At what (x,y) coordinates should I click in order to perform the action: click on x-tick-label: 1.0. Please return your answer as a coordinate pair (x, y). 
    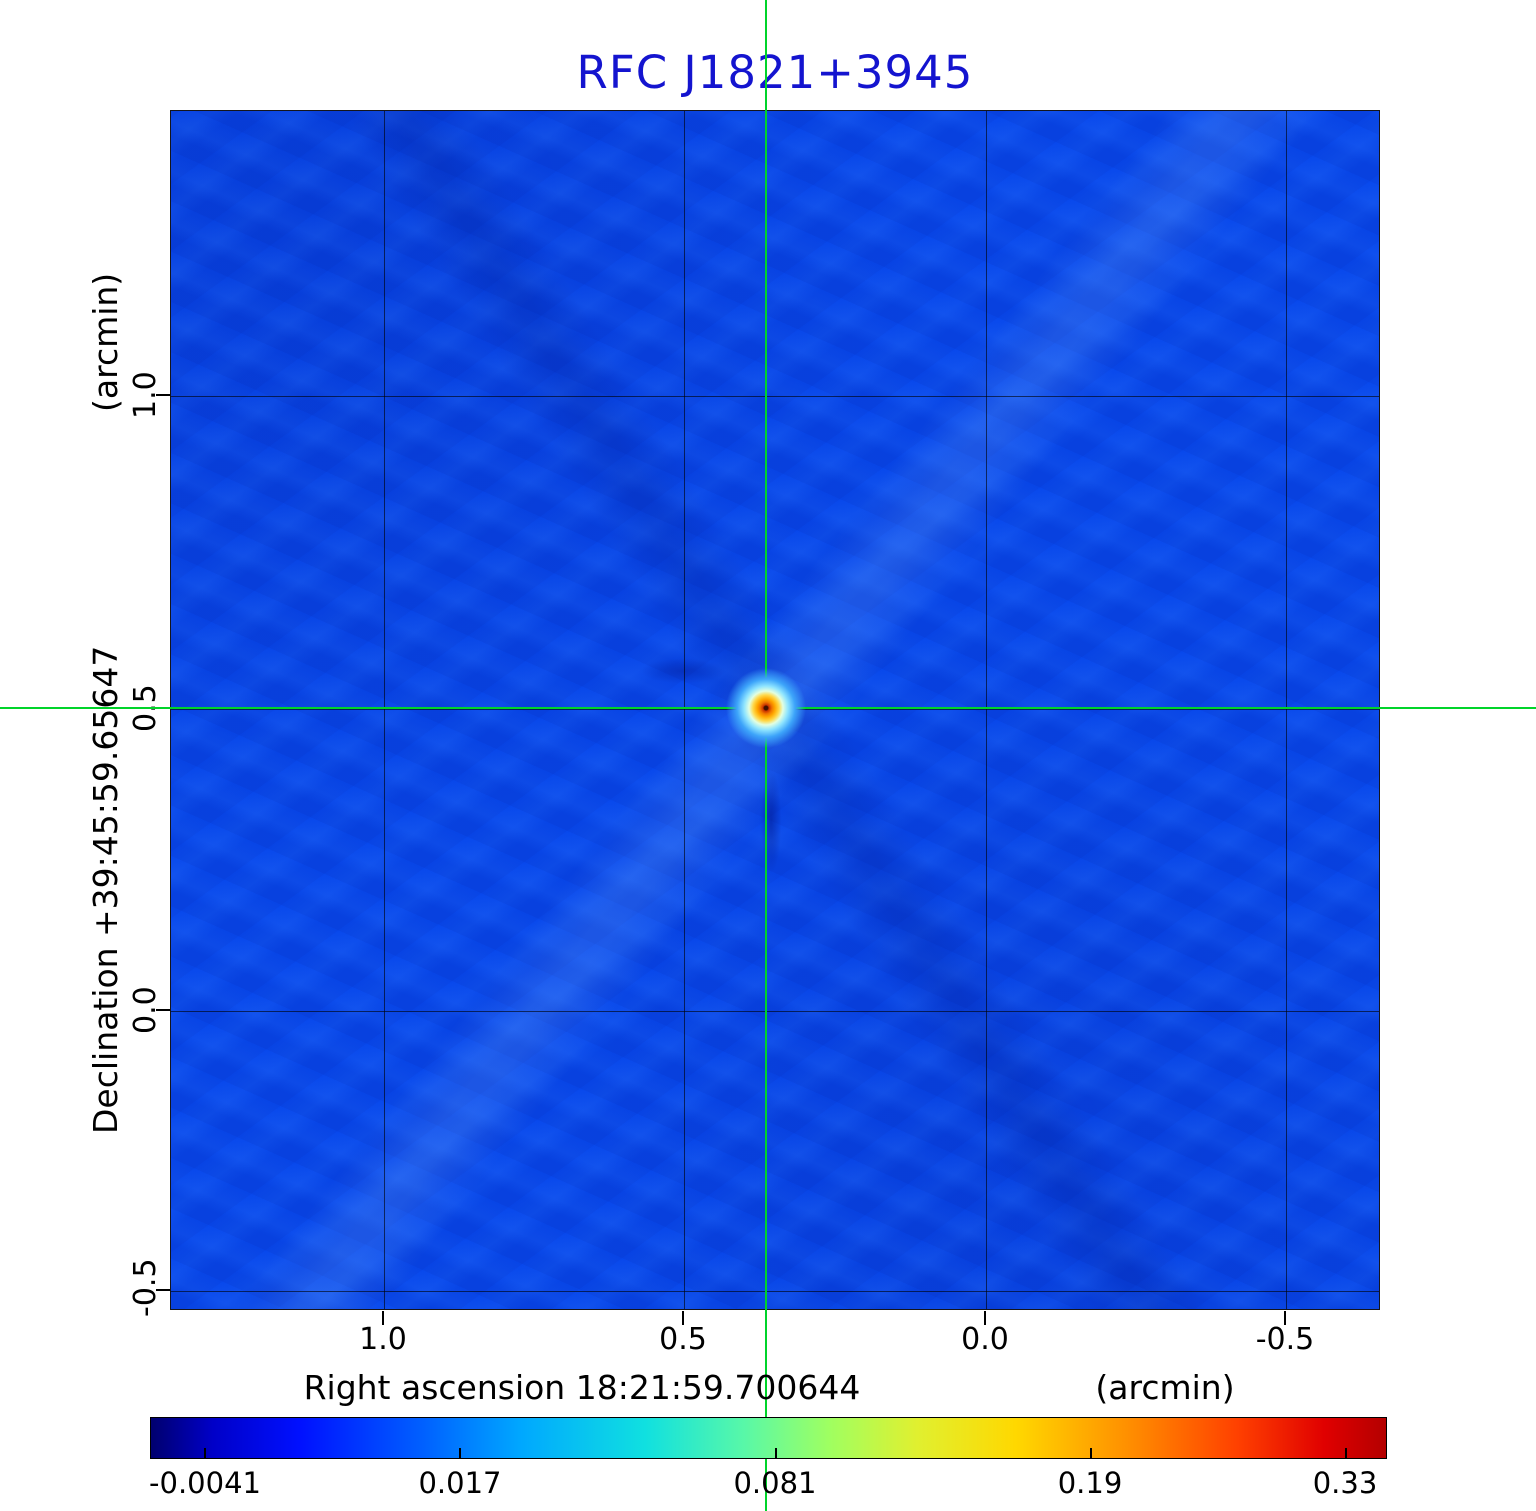
    Looking at the image, I should click on (383, 1339).